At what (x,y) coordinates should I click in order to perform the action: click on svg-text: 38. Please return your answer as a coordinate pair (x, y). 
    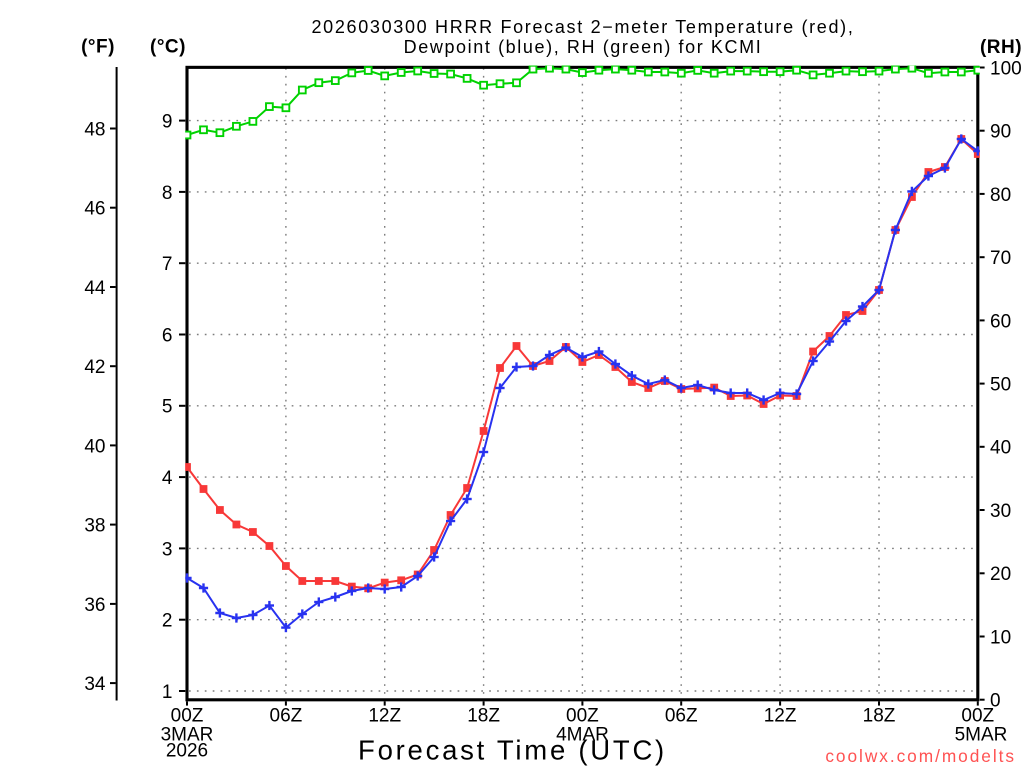
    Looking at the image, I should click on (94, 526).